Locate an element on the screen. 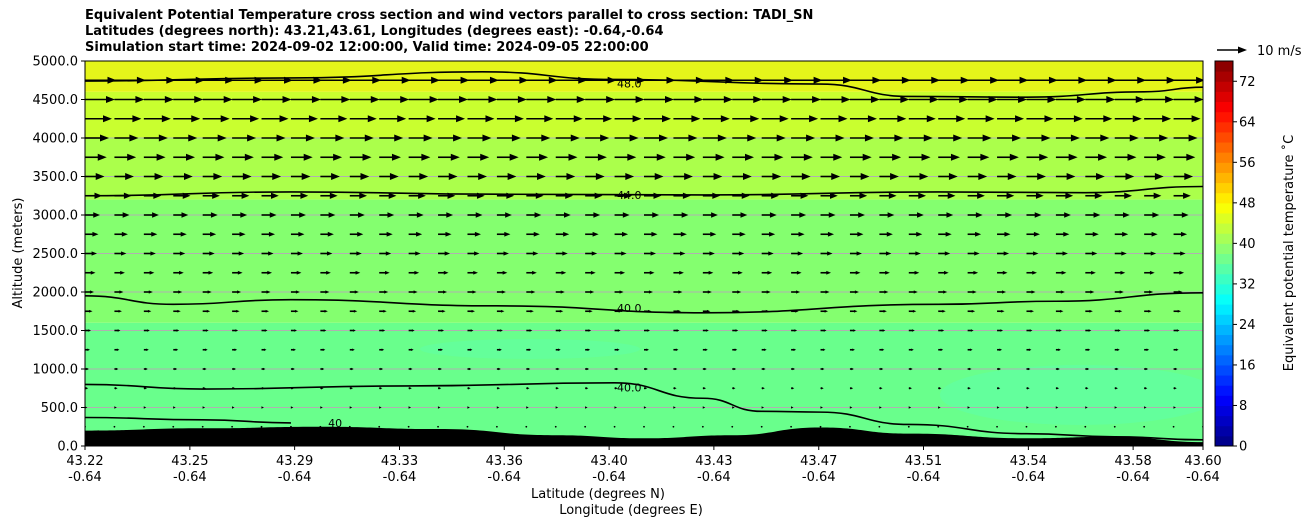 The image size is (1308, 526). x-tick-label-lat: 43.36 is located at coordinates (504, 461).